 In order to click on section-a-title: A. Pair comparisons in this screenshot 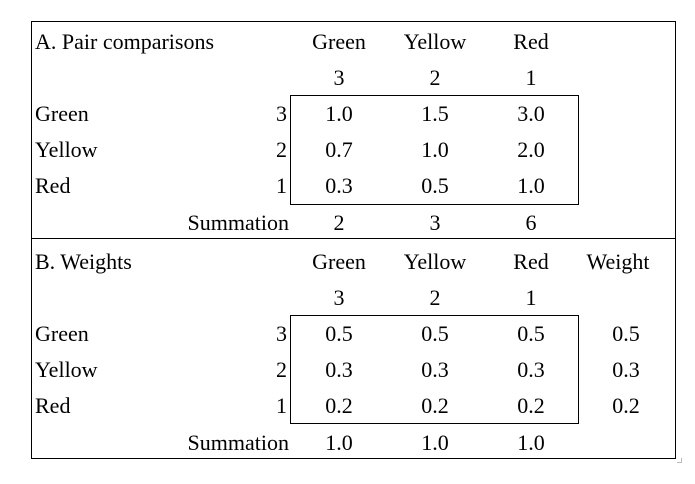, I will do `click(125, 41)`.